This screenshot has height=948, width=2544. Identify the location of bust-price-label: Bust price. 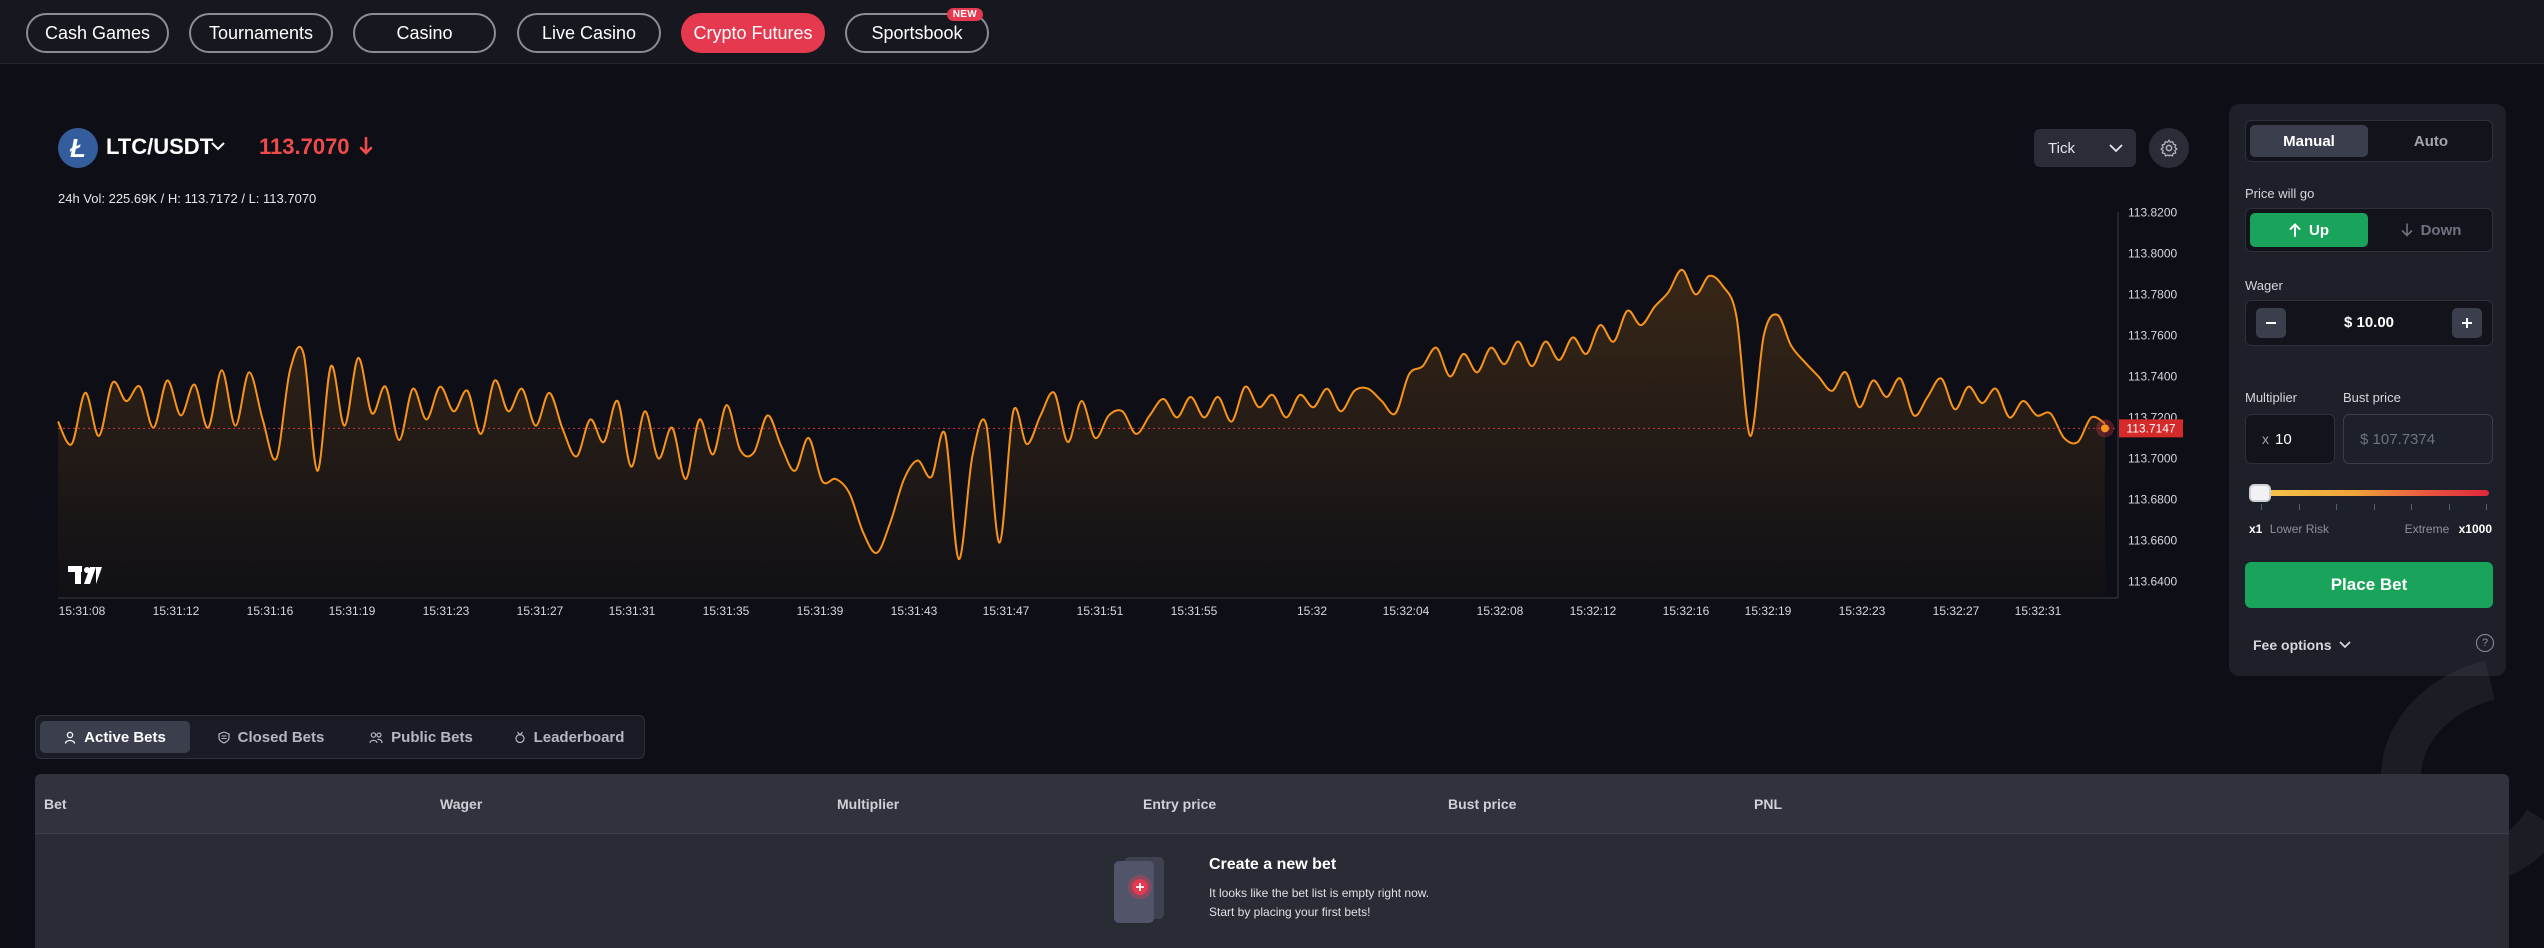
(2372, 397).